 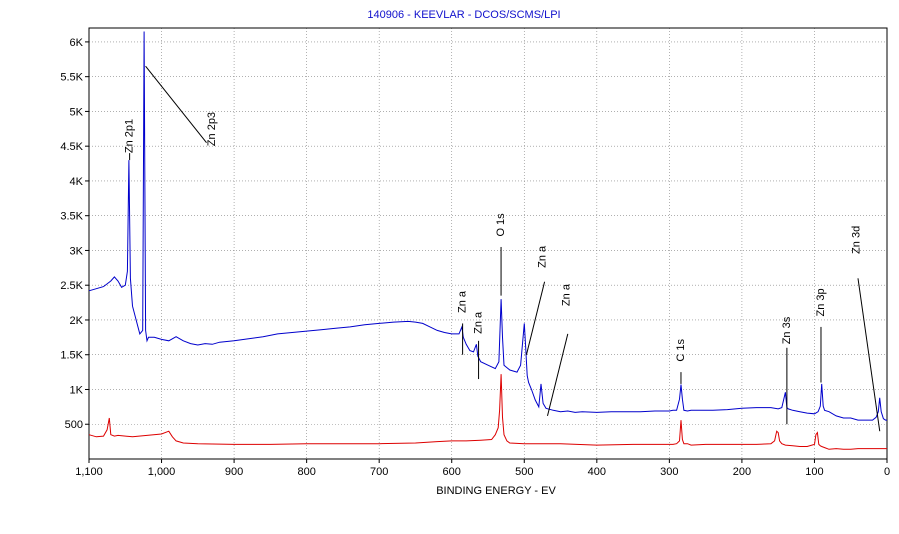 What do you see at coordinates (742, 472) in the screenshot?
I see `x-tick-label: 200` at bounding box center [742, 472].